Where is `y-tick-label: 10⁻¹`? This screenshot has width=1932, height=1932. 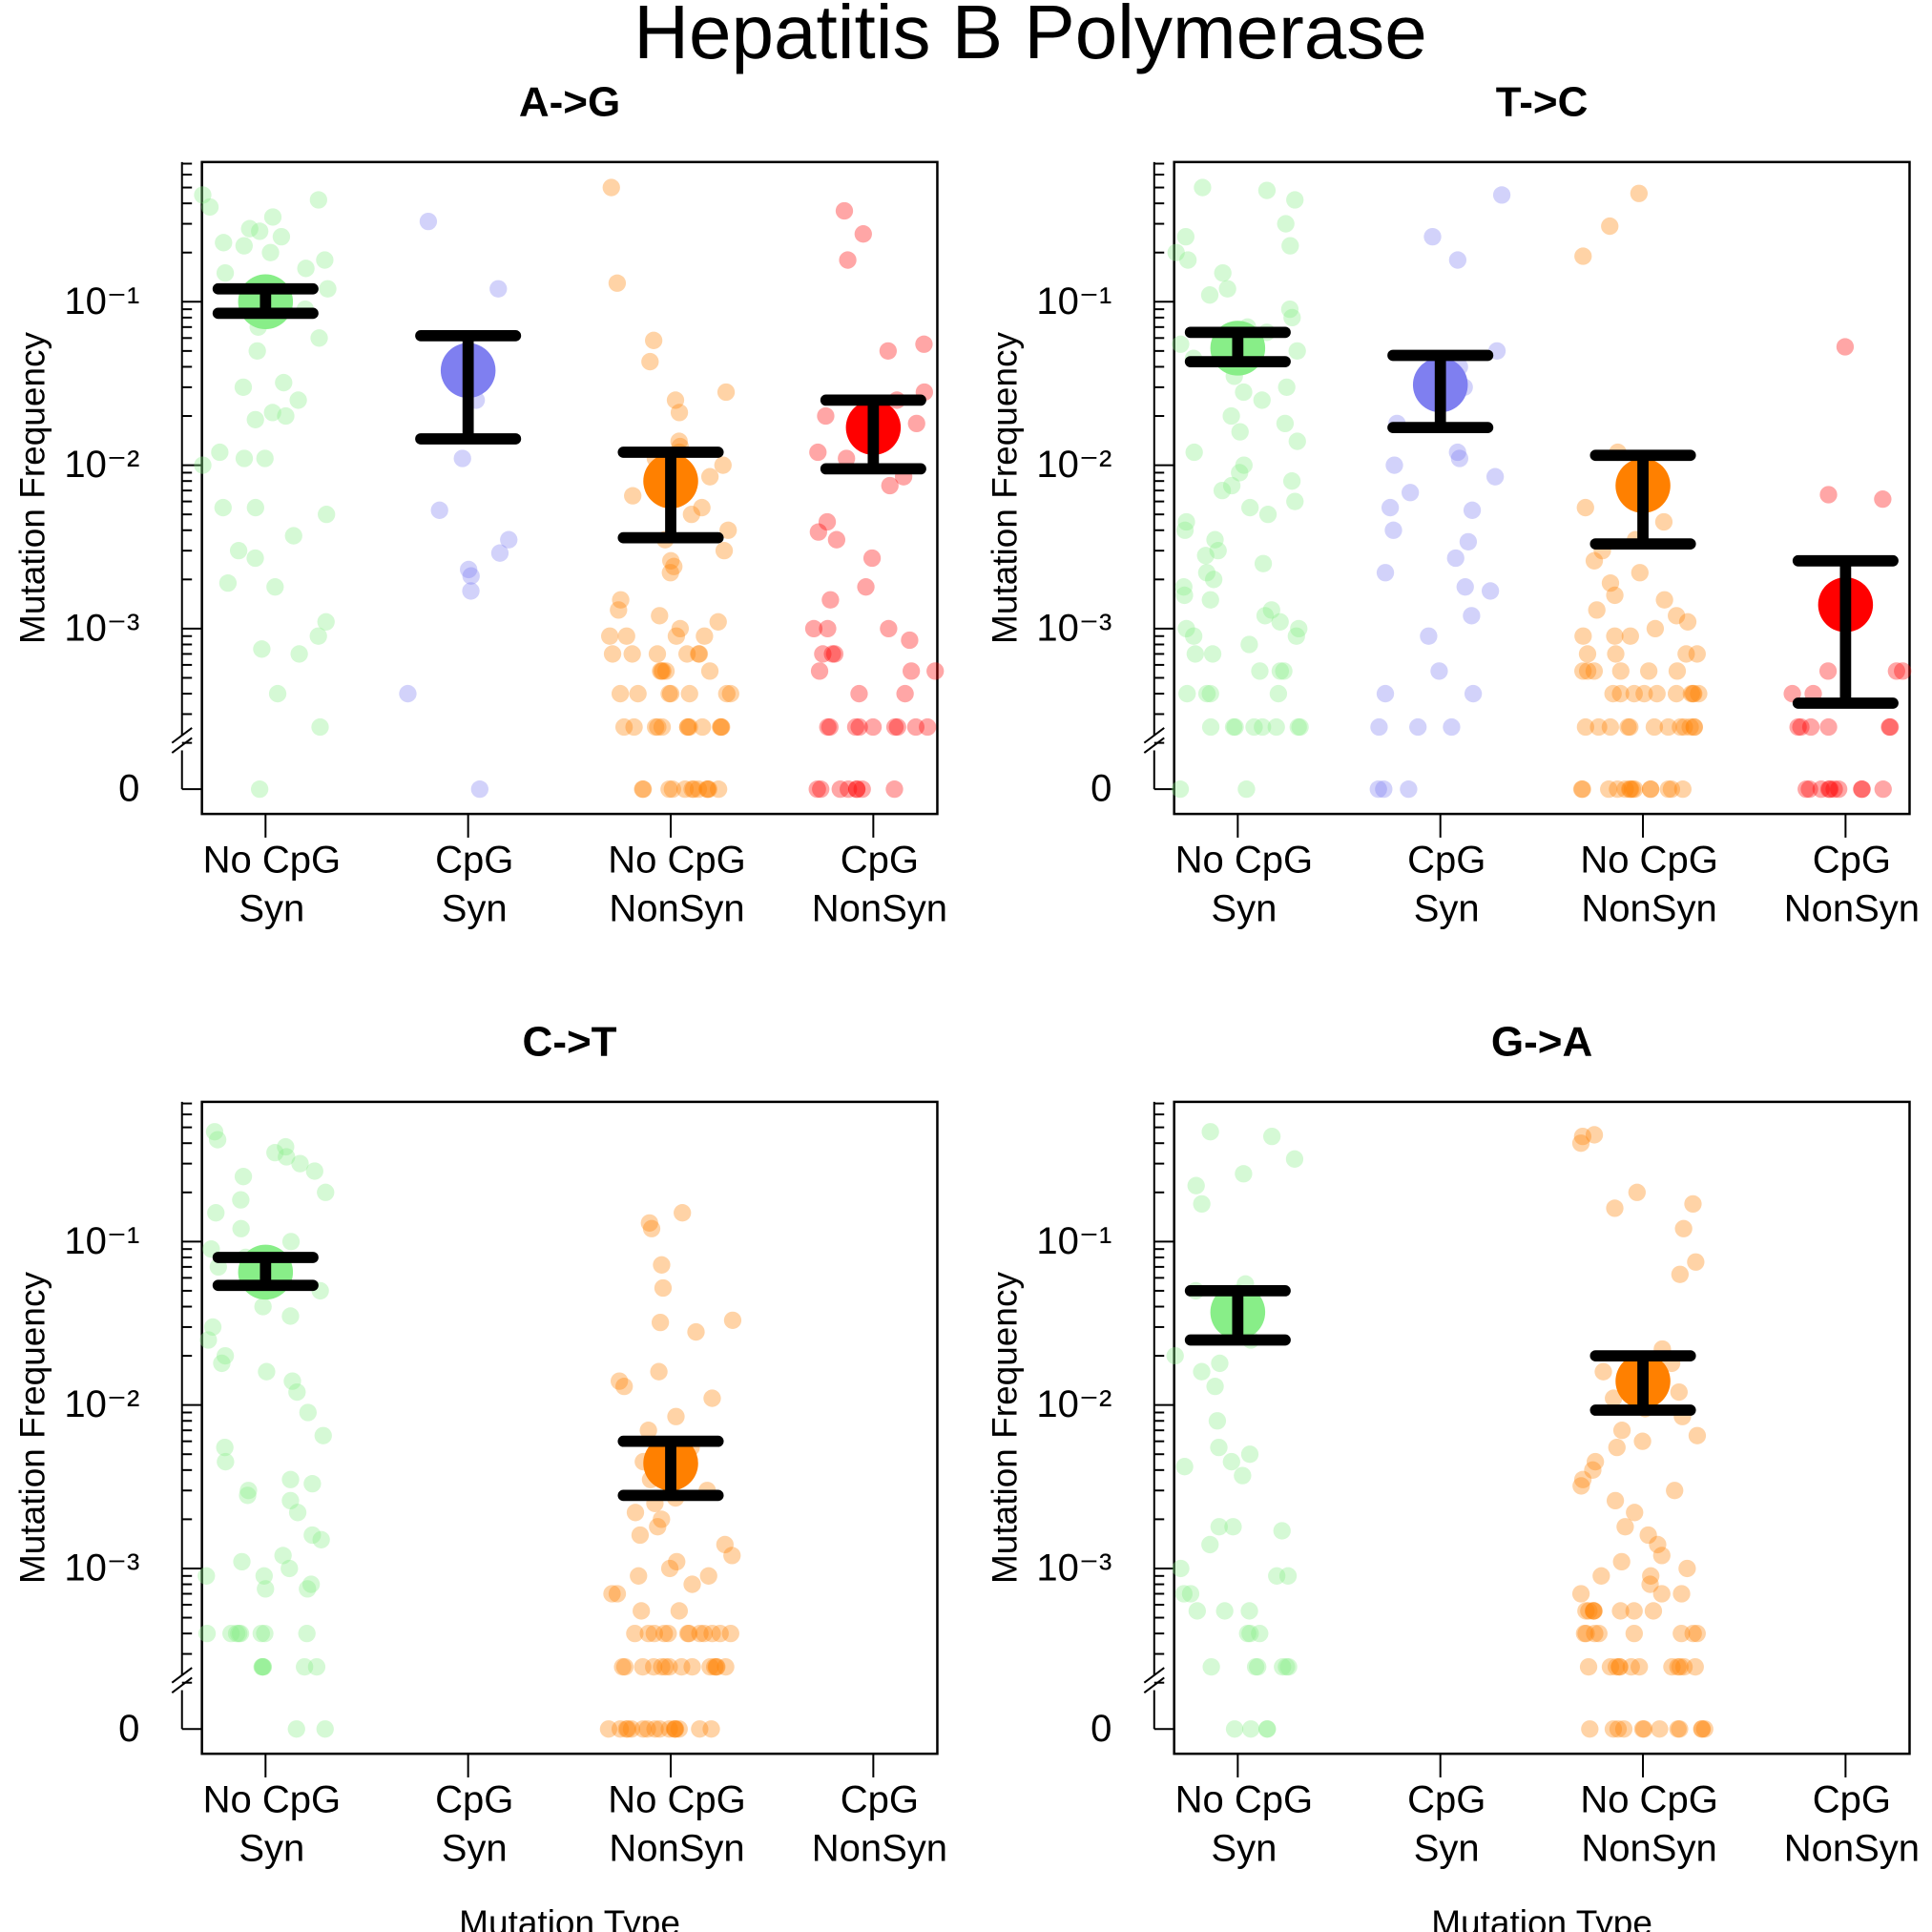
y-tick-label: 10⁻¹ is located at coordinates (101, 301).